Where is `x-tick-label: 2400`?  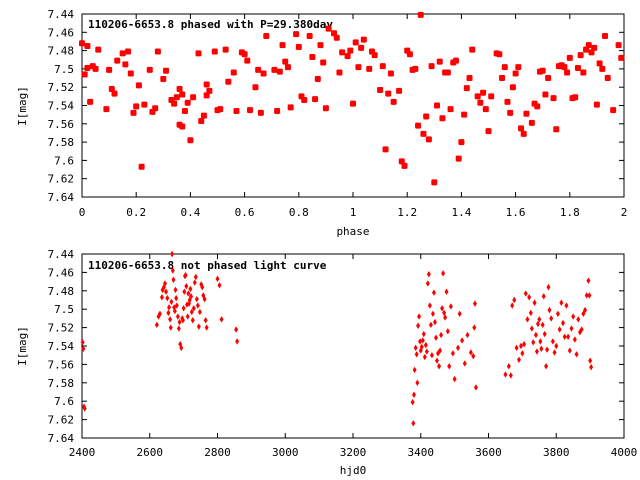
x-tick-label: 2400 is located at coordinates (82, 452).